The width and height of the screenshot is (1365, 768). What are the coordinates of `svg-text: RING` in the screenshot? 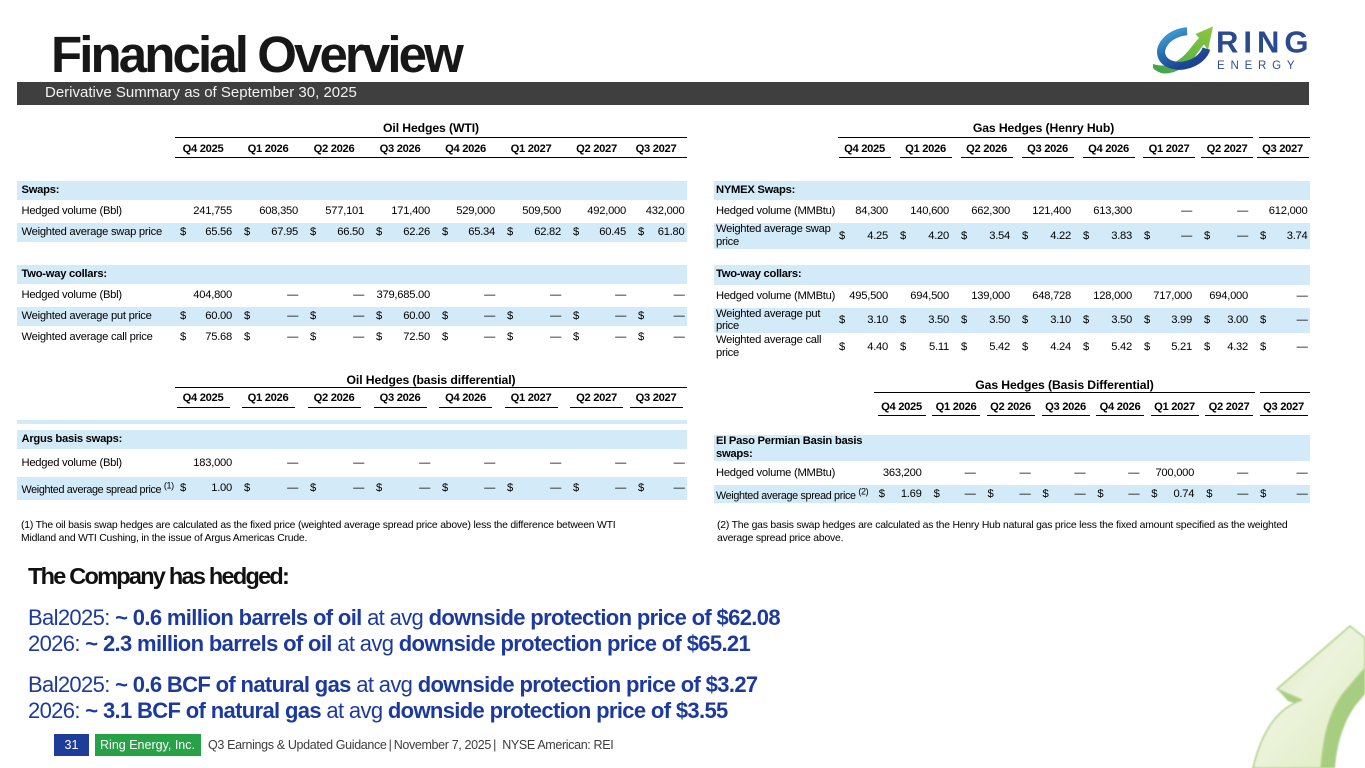 It's located at (1265, 42).